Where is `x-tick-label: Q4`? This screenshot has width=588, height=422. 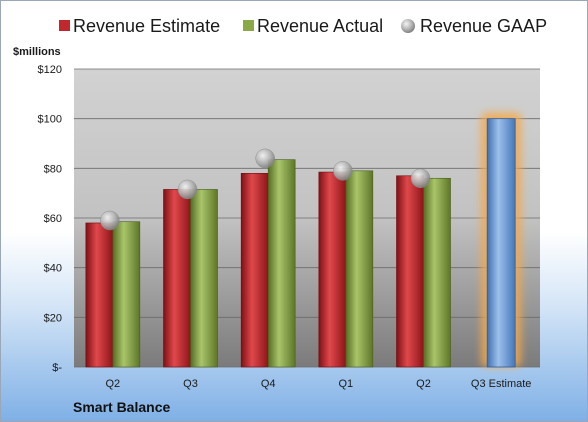 x-tick-label: Q4 is located at coordinates (268, 384).